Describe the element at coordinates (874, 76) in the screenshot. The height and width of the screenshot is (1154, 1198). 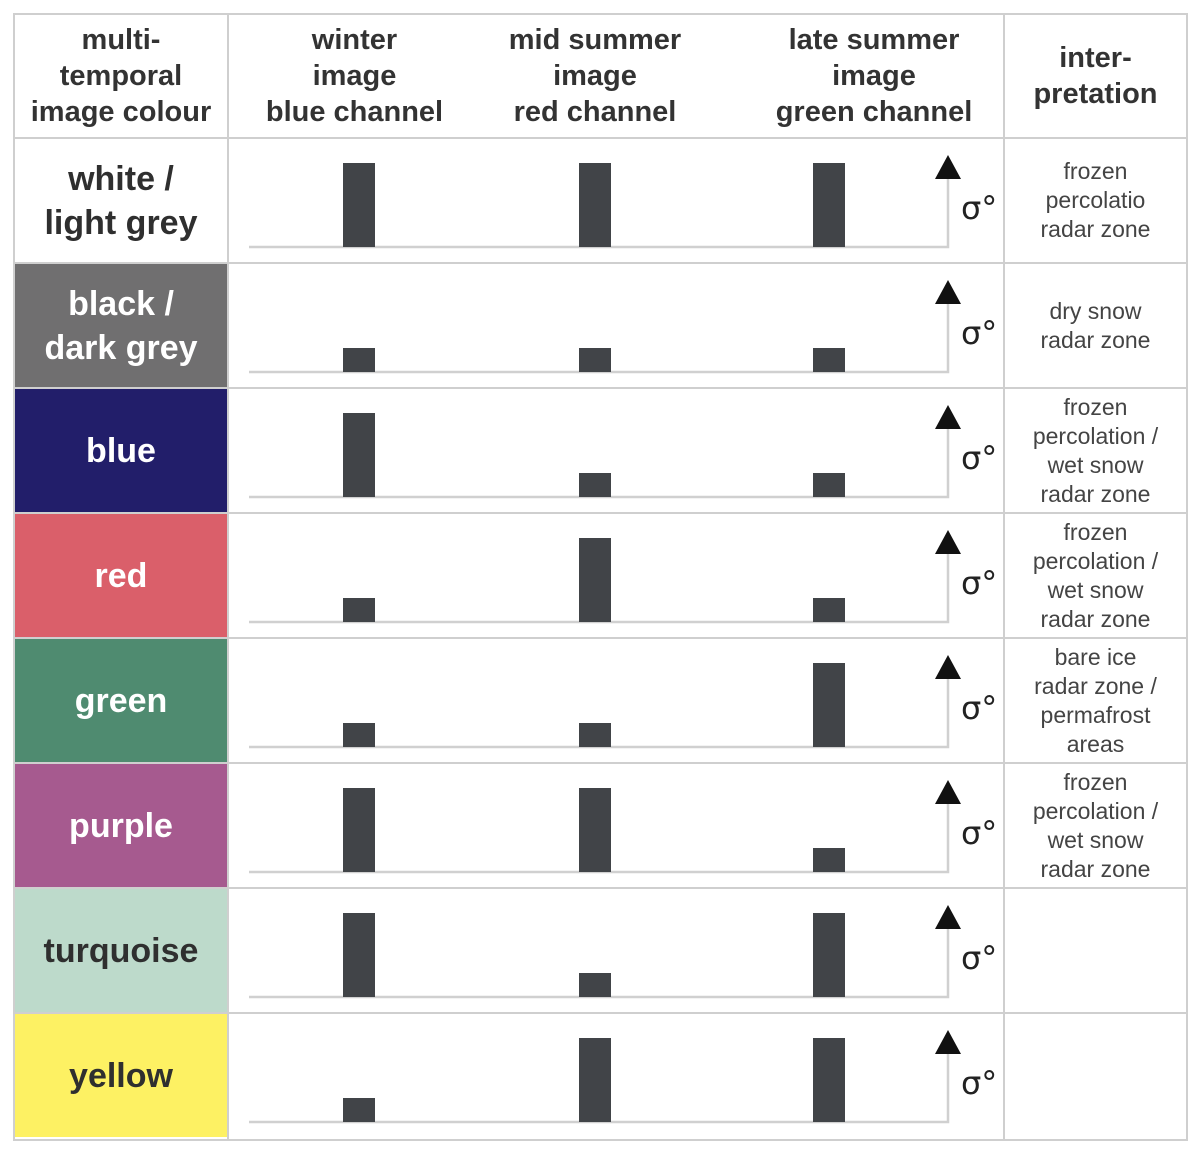
I see `header-late-summer: late summer image green channel` at that location.